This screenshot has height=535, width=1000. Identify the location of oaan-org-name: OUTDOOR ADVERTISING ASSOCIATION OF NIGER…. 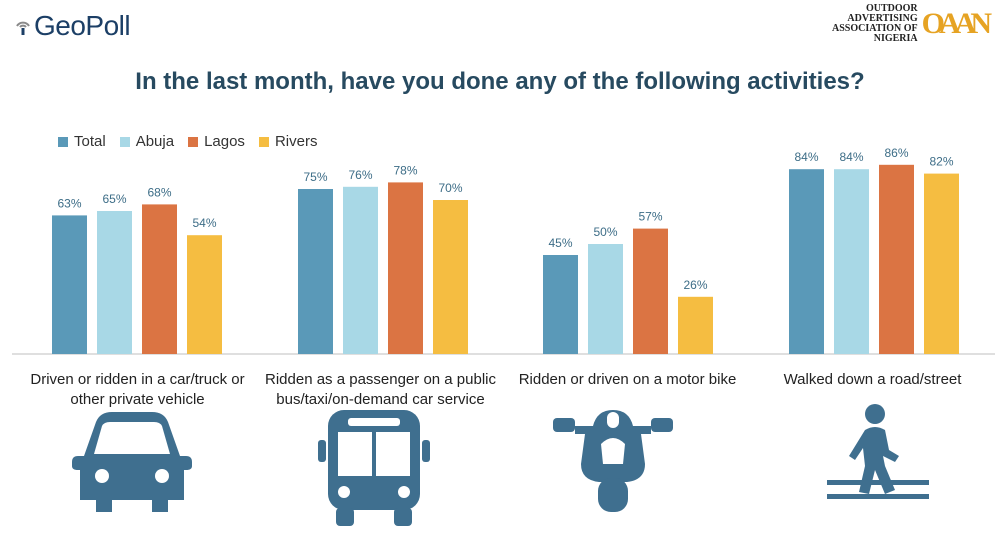
(874, 23).